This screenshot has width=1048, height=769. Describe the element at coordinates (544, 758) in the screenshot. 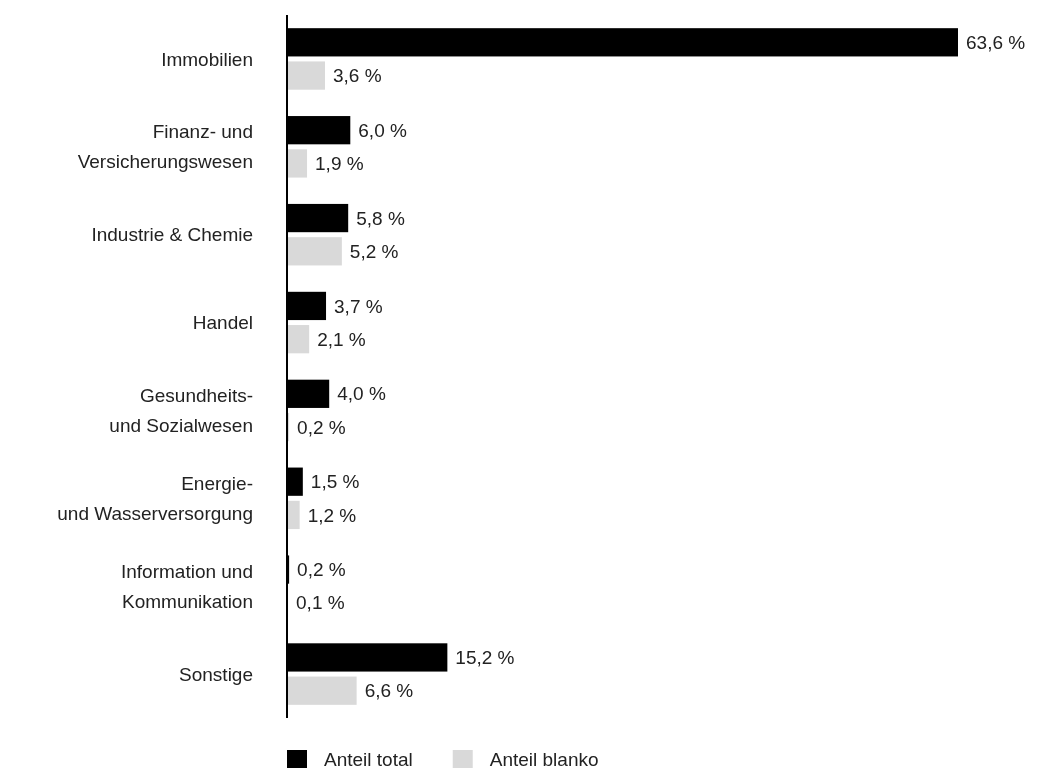

I see `legend-label: Anteil blanko` at that location.